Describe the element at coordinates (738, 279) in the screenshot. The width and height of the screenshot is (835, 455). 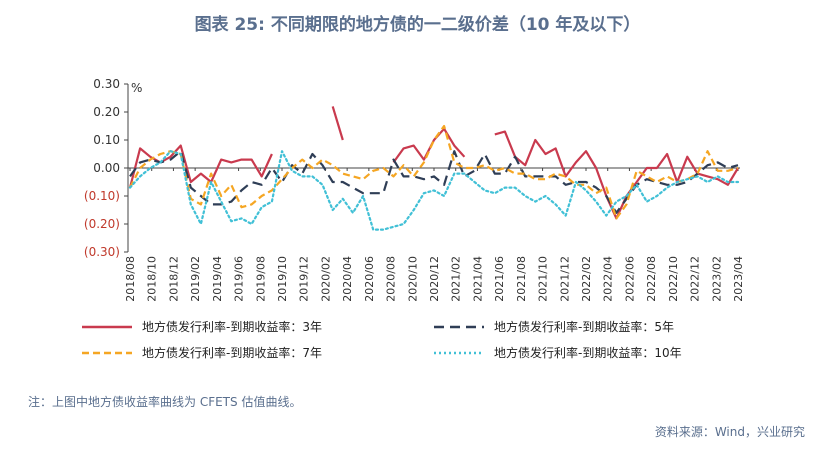
I see `x-tick-label: 2023/04` at that location.